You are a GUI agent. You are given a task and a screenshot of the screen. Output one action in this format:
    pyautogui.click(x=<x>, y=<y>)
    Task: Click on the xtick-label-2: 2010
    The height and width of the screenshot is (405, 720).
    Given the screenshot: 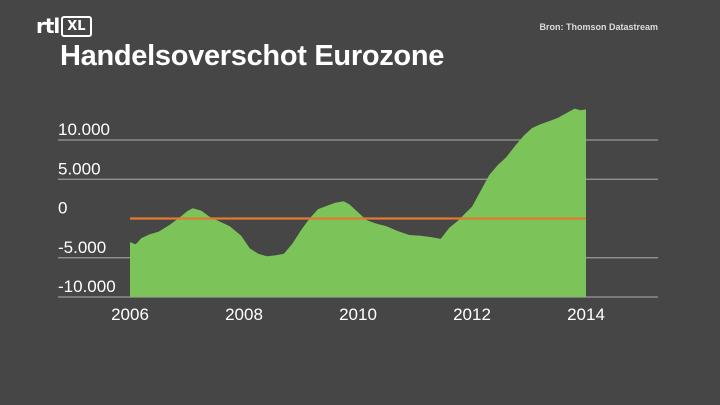 What is the action you would take?
    pyautogui.click(x=358, y=314)
    